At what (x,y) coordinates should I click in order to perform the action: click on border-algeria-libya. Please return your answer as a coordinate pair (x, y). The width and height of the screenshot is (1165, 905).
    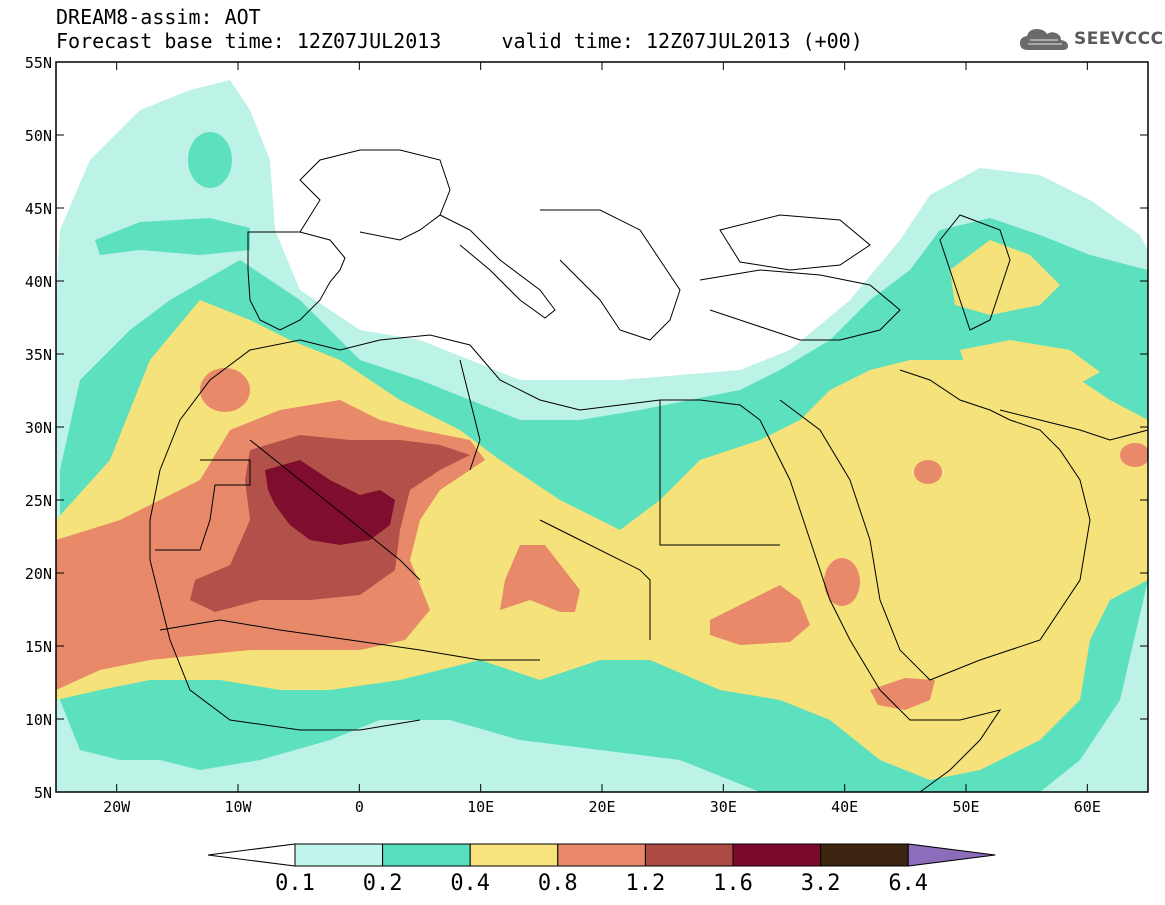
    Looking at the image, I should click on (470, 415).